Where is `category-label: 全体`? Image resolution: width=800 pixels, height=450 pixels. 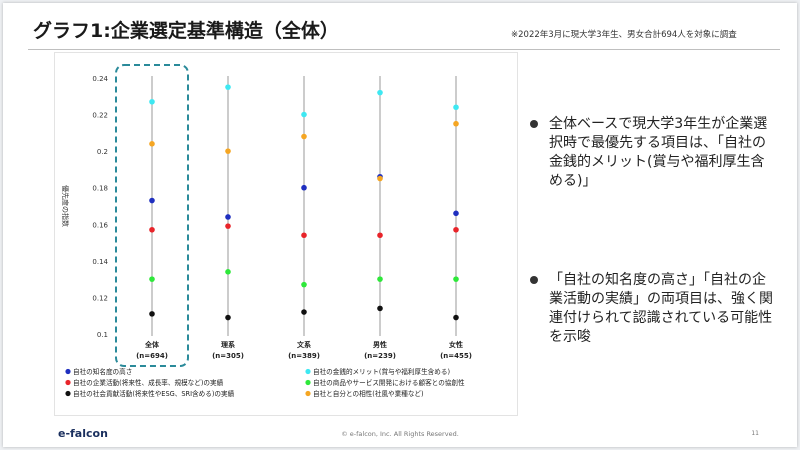
category-label: 全体 is located at coordinates (152, 344).